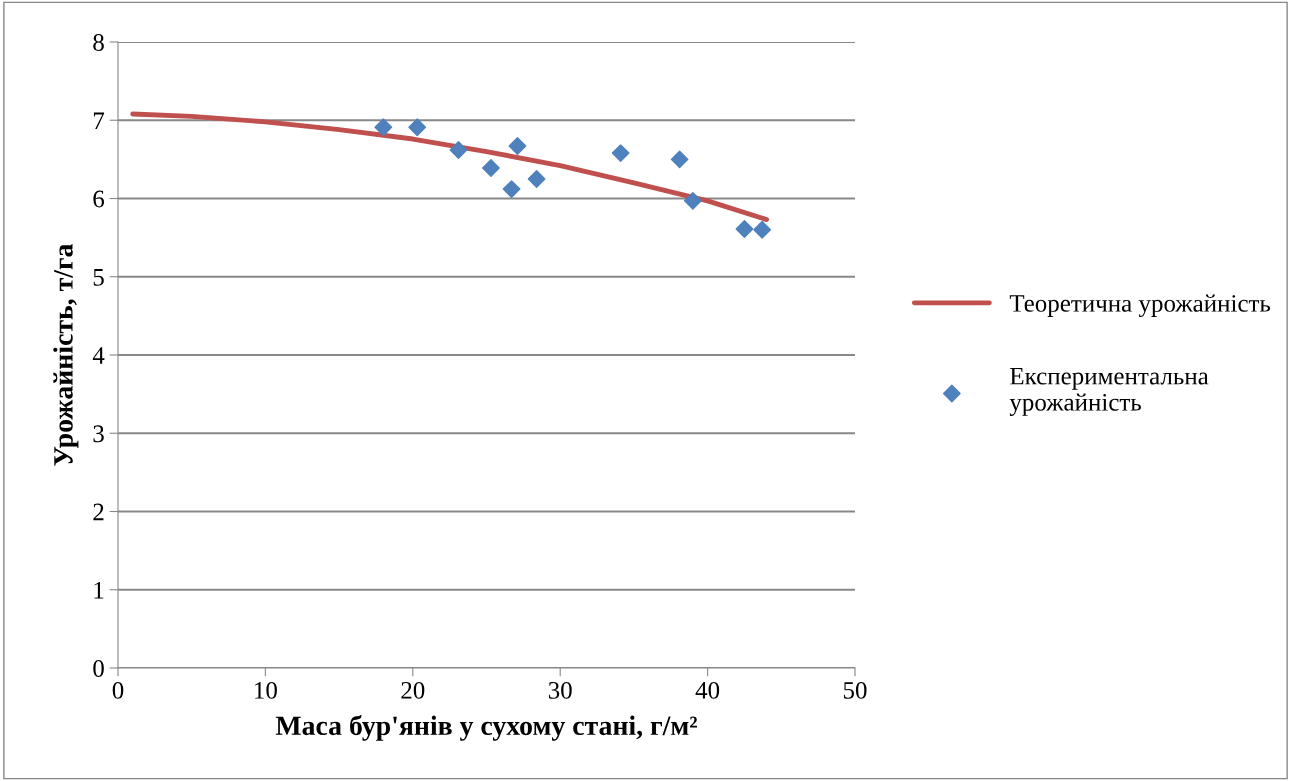  I want to click on y-axis-title: Урожайність, т/га, so click(66, 354).